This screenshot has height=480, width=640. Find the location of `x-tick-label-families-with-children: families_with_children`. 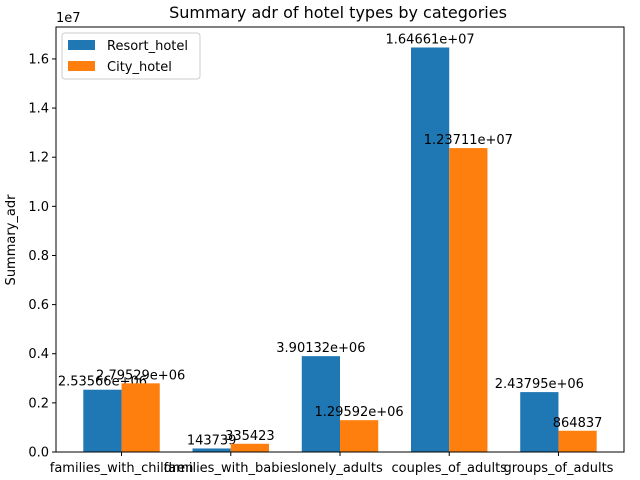

x-tick-label-families-with-children: families_with_children is located at coordinates (122, 468).